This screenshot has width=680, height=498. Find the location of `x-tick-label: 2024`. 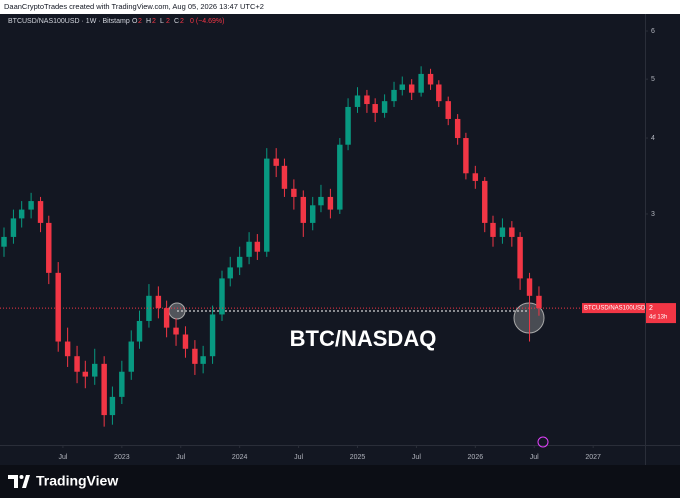

x-tick-label: 2024 is located at coordinates (240, 457).